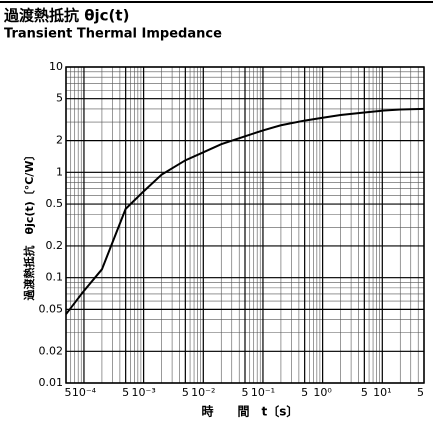  Describe the element at coordinates (55, 245) in the screenshot. I see `y-tick-label: 0.2` at that location.